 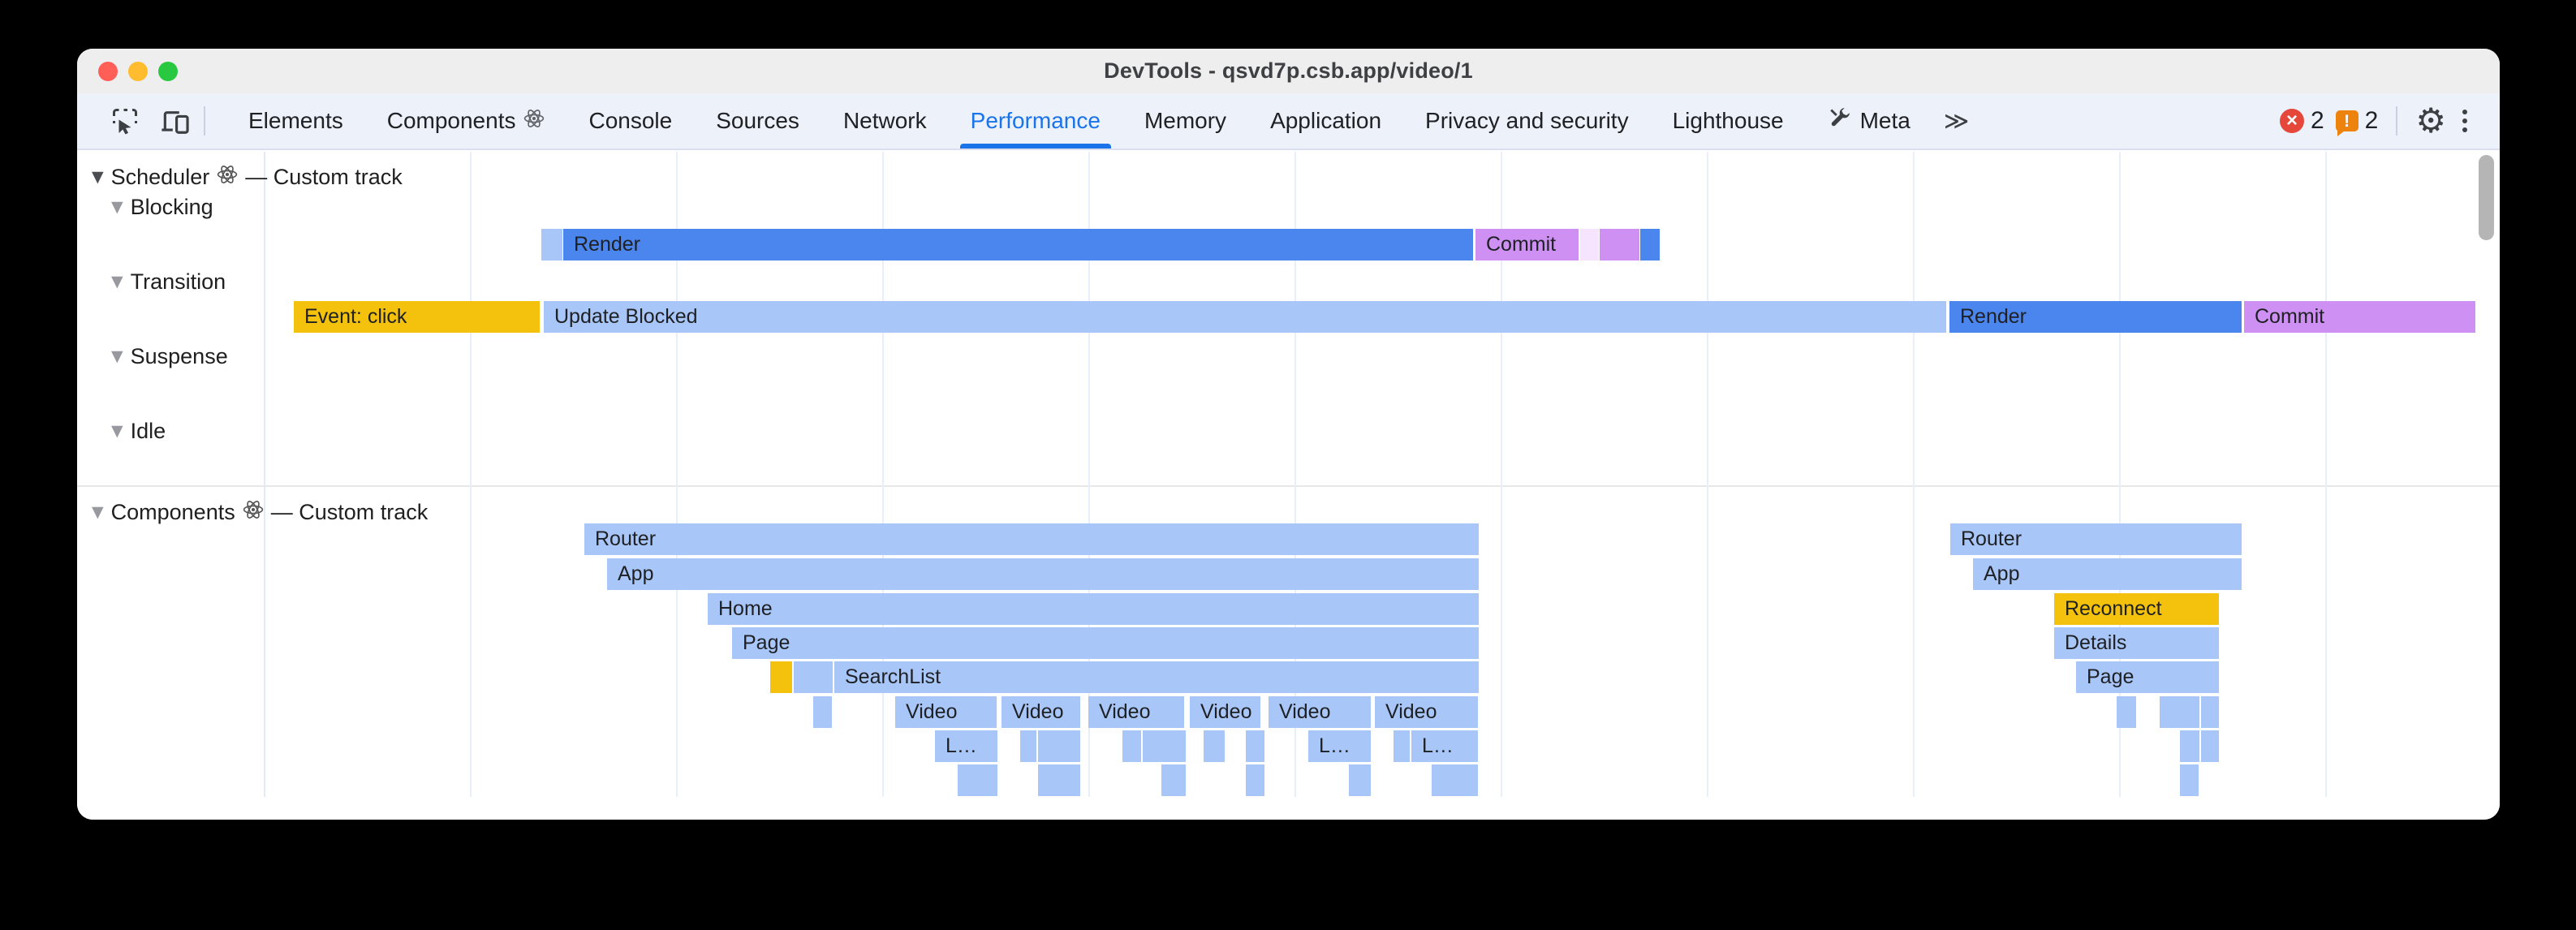 What do you see at coordinates (1094, 609) in the screenshot?
I see `flame-bar-home: Home` at bounding box center [1094, 609].